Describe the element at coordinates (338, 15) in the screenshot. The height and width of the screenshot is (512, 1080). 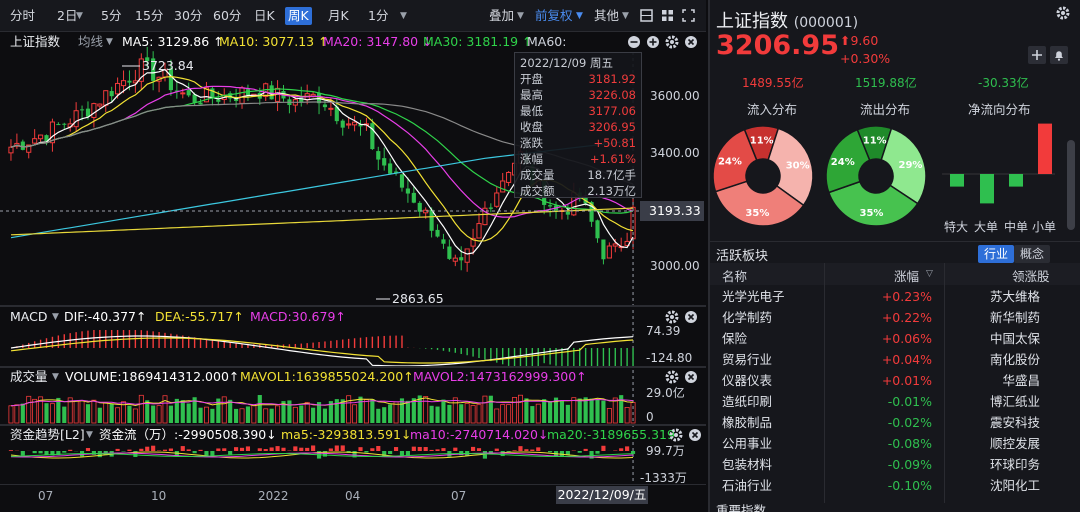
I see `period-tab-8: 月K` at that location.